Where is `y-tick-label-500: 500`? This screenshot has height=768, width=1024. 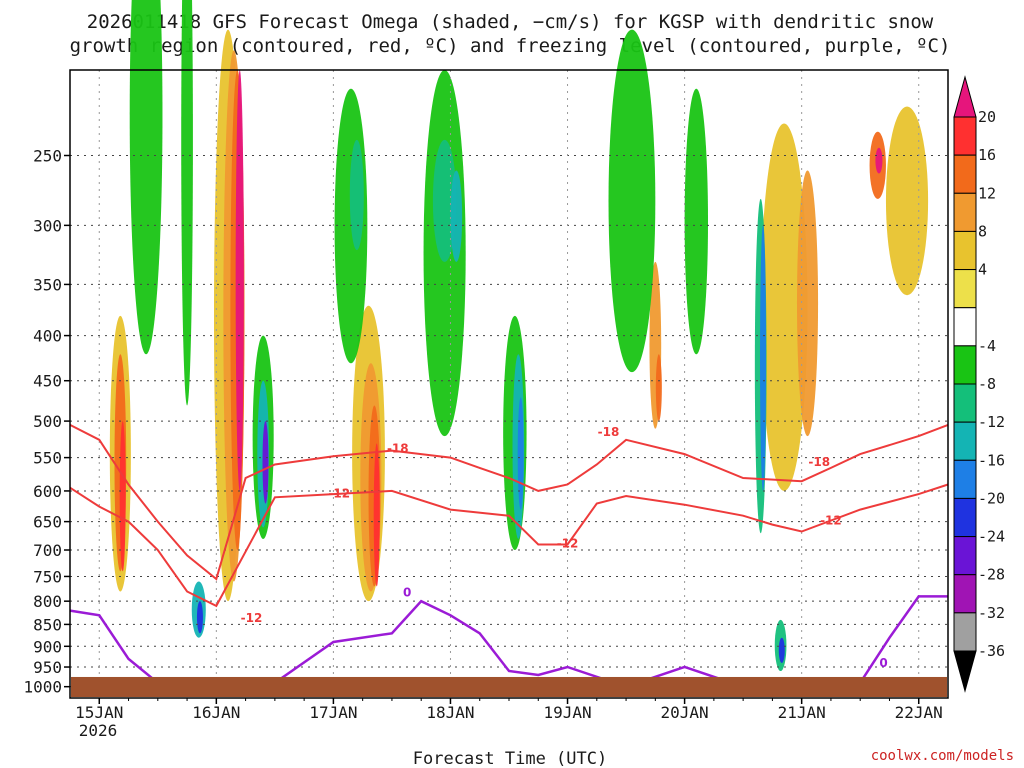
y-tick-label-500: 500 is located at coordinates (47, 421).